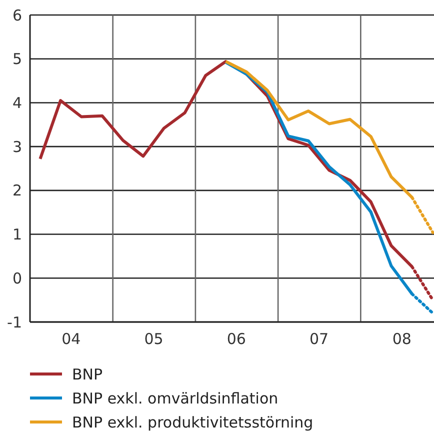  Describe the element at coordinates (402, 339) in the screenshot. I see `x-tick-label: 08` at that location.